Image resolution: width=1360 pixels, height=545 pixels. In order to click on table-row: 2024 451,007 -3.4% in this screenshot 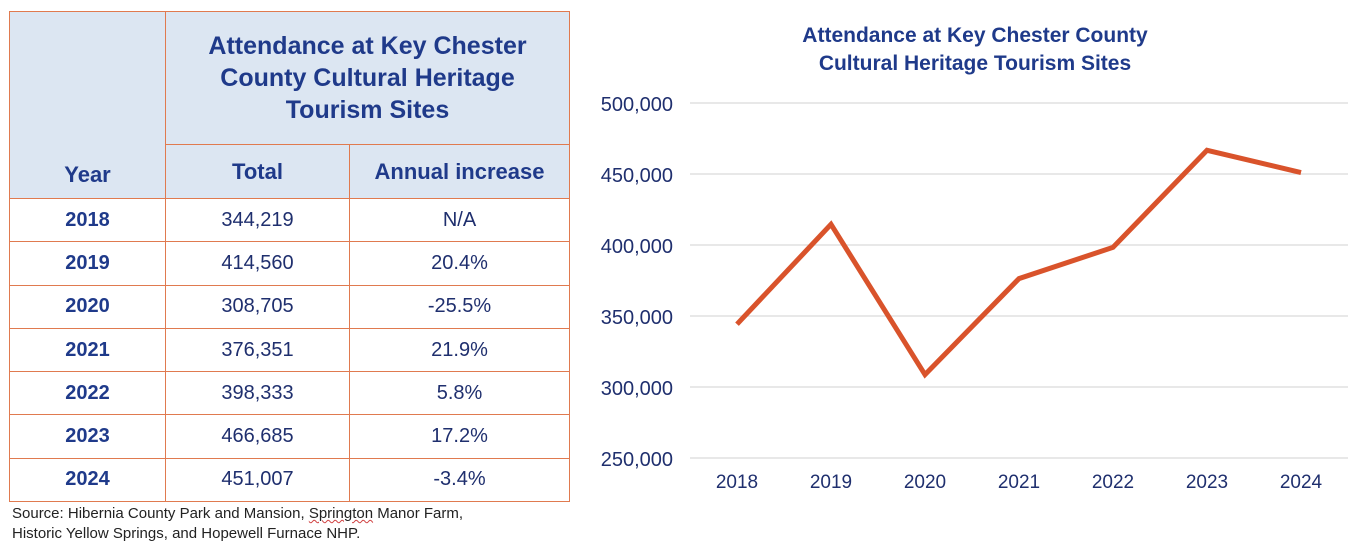, I will do `click(290, 480)`.